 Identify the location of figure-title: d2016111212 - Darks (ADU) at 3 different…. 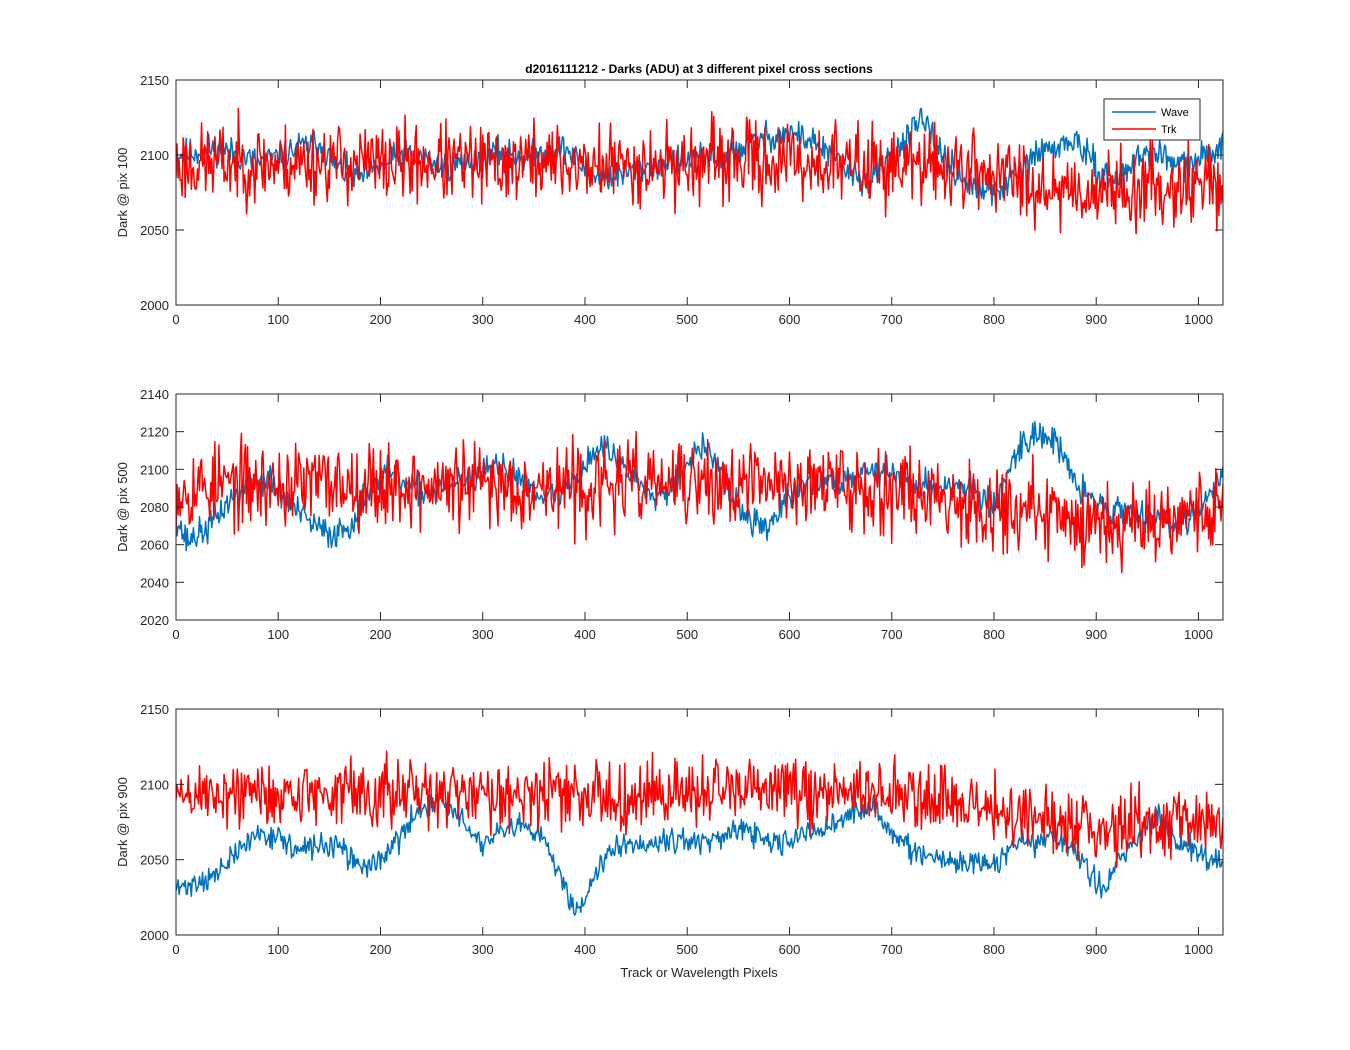
(699, 69).